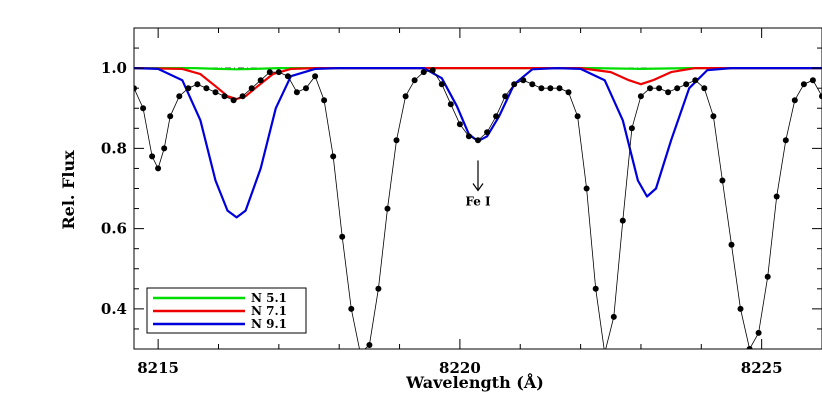 The image size is (822, 409). I want to click on fe-label: Fe I, so click(478, 202).